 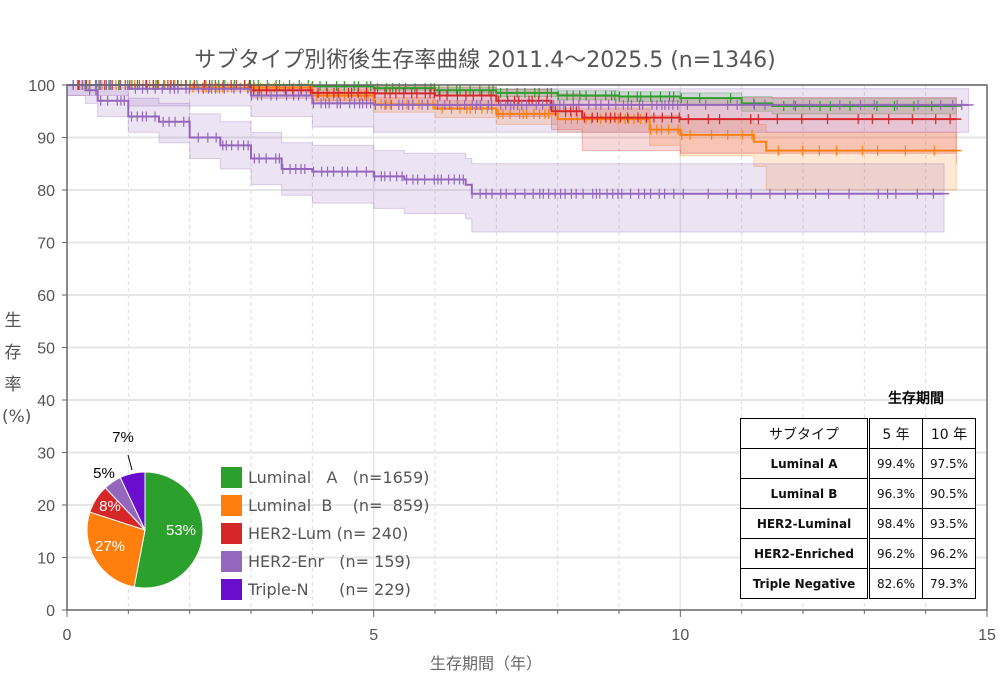 What do you see at coordinates (987, 635) in the screenshot?
I see `x-tick-label: 15` at bounding box center [987, 635].